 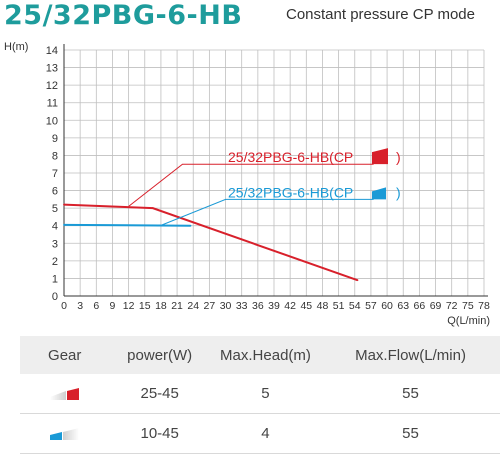 What do you see at coordinates (387, 306) in the screenshot?
I see `x-tick-label: 60` at bounding box center [387, 306].